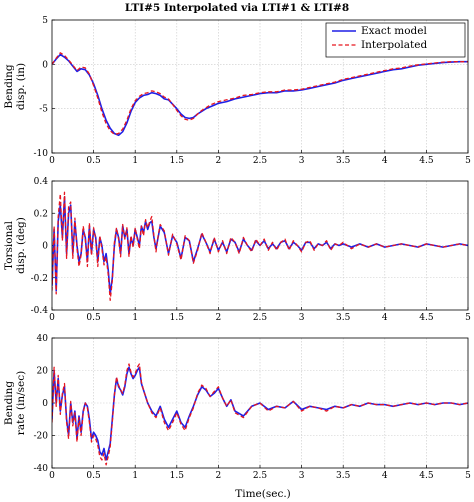 This screenshot has height=502, width=474. I want to click on y-tick-label: -20, so click(41, 437).